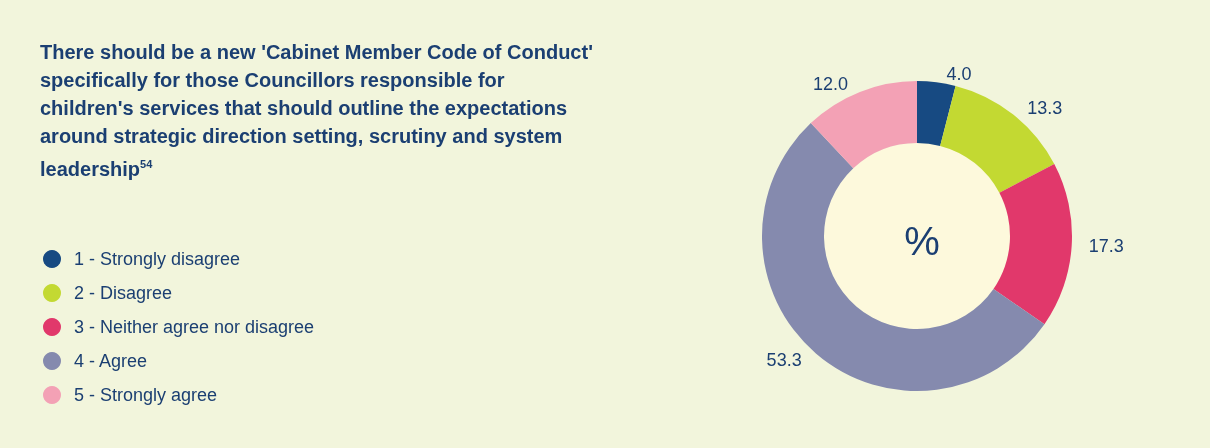 This screenshot has height=448, width=1210. Describe the element at coordinates (146, 395) in the screenshot. I see `legend-label: 5 - Strongly agree` at that location.